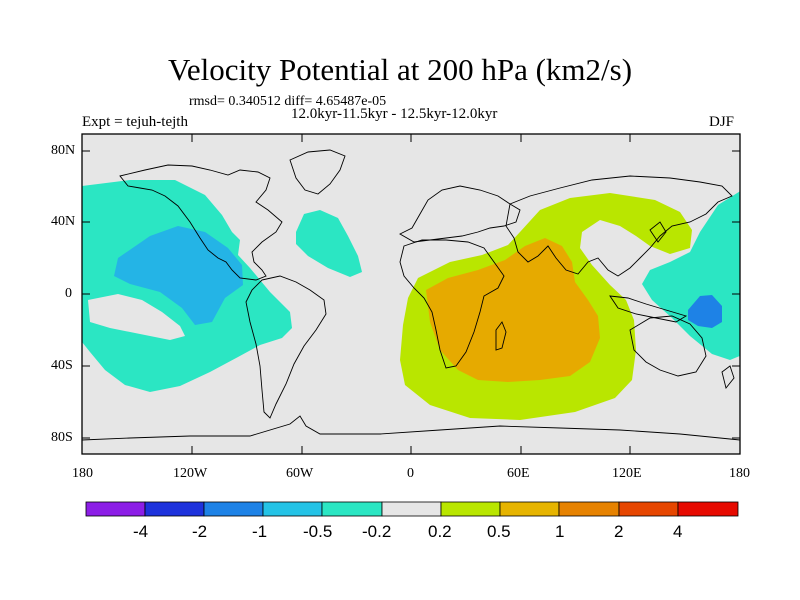 Image resolution: width=800 pixels, height=600 pixels. What do you see at coordinates (440, 531) in the screenshot?
I see `colorbar-label-02: 0.2` at bounding box center [440, 531].